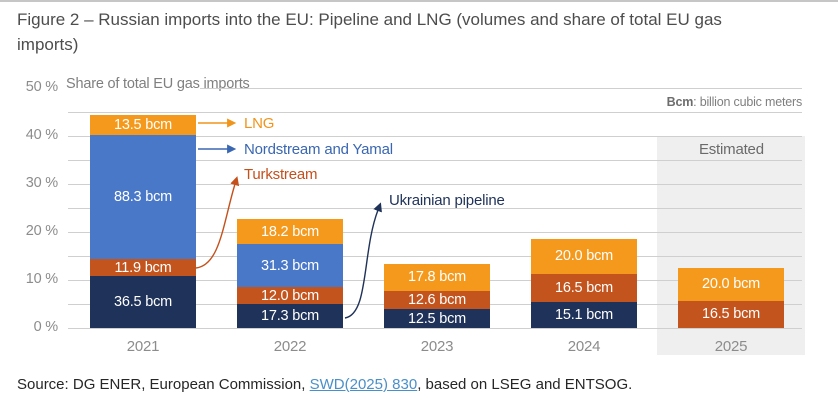  Describe the element at coordinates (41, 135) in the screenshot. I see `y-axis-tick-40: 40 %` at that location.